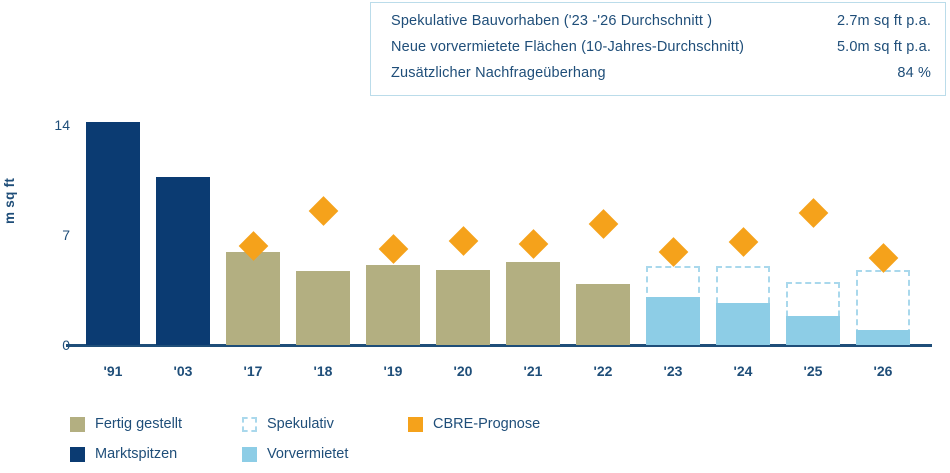 This screenshot has height=473, width=950. I want to click on completed-swatch-icon, so click(77, 424).